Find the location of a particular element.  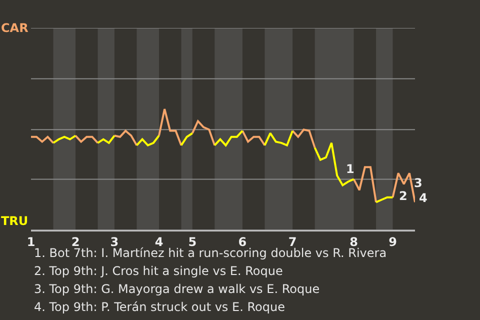

text: 4 is located at coordinates (423, 198).